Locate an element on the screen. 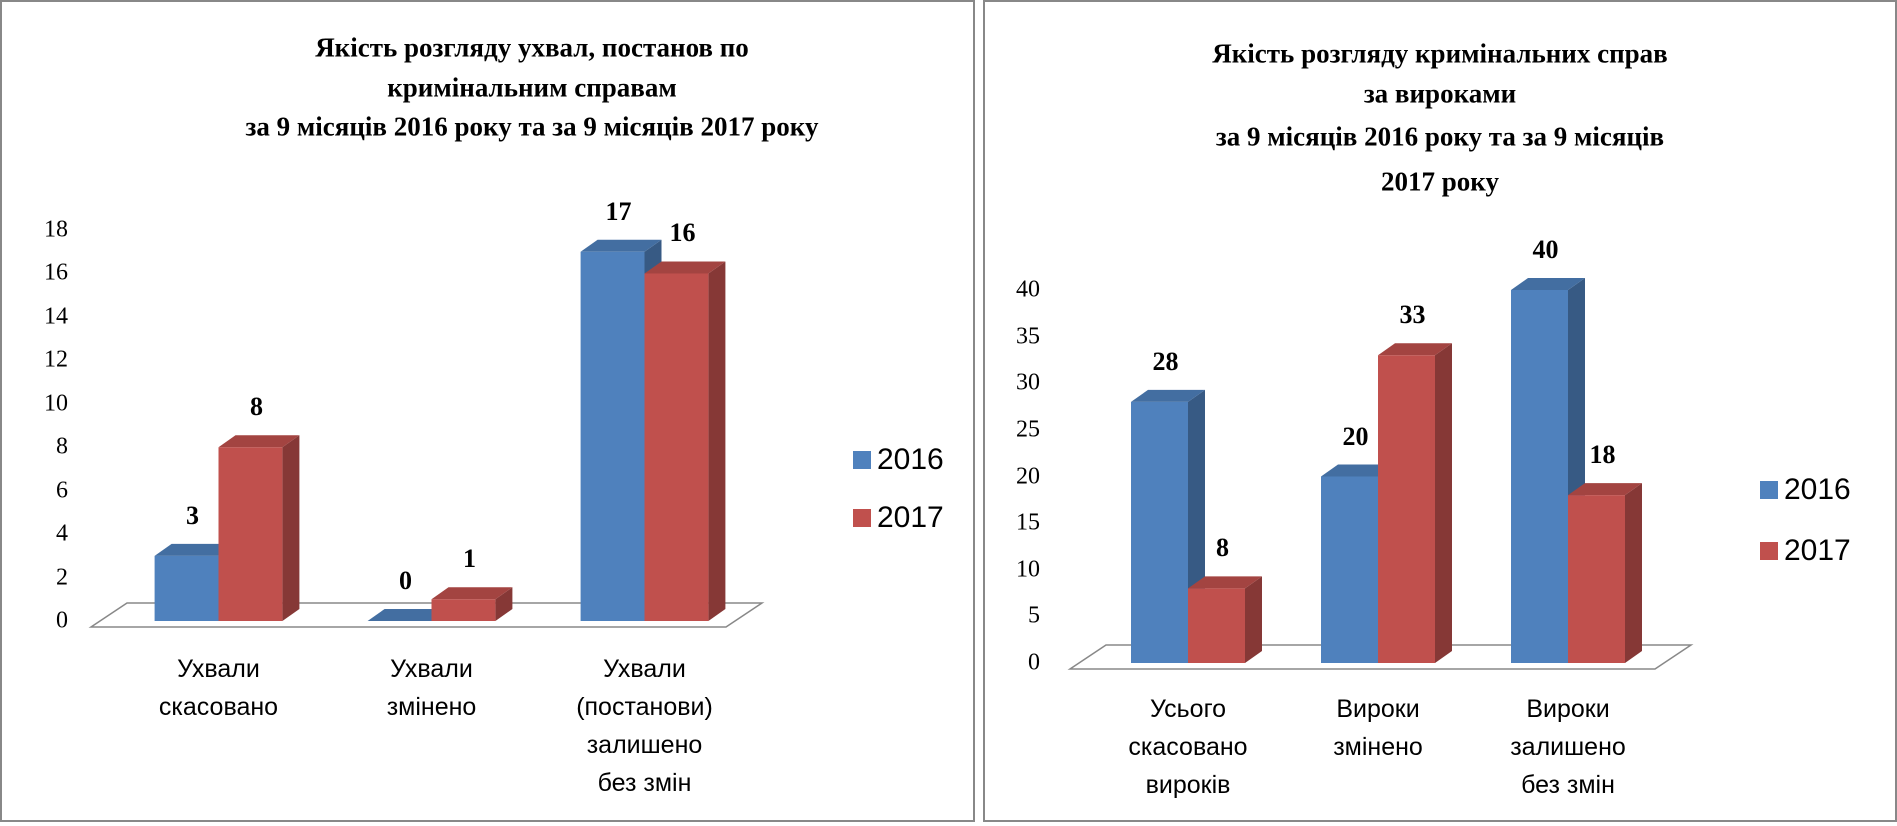 The width and height of the screenshot is (1897, 826). chart-title: за вироками is located at coordinates (1440, 93).